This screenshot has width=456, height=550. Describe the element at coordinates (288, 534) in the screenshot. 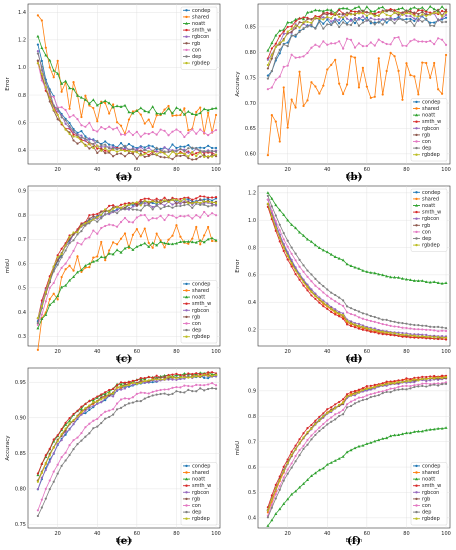

I see `x-tick-label: 20` at that location.